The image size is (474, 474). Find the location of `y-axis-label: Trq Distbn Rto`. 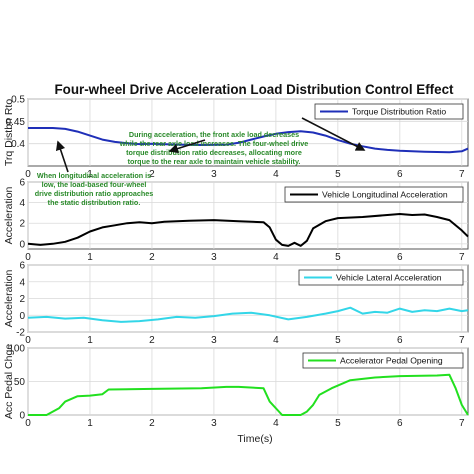

y-axis-label: Trq Distbn Rto is located at coordinates (9, 132).